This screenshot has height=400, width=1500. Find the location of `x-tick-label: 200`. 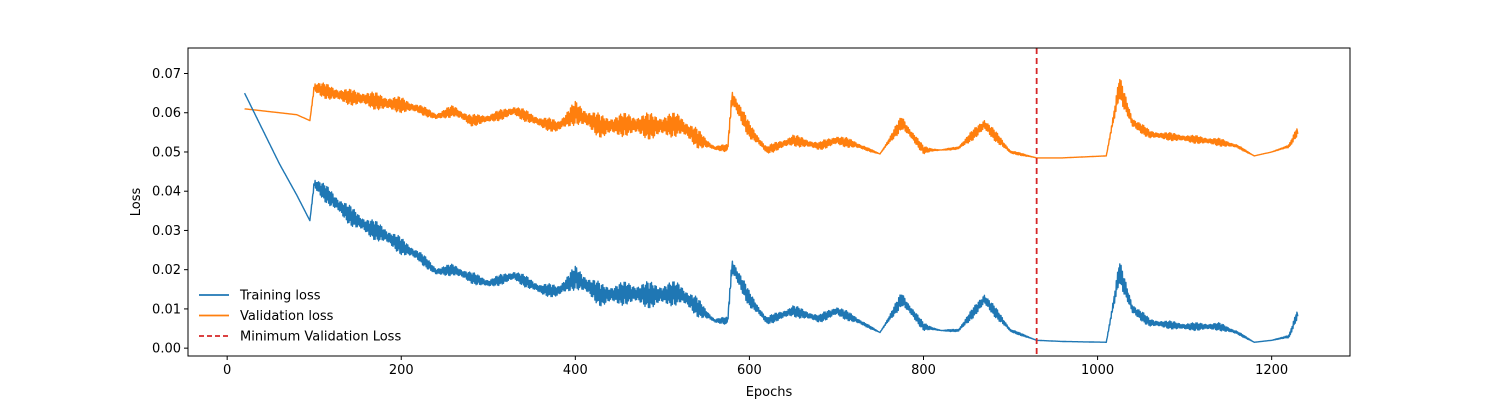

x-tick-label: 200 is located at coordinates (401, 370).